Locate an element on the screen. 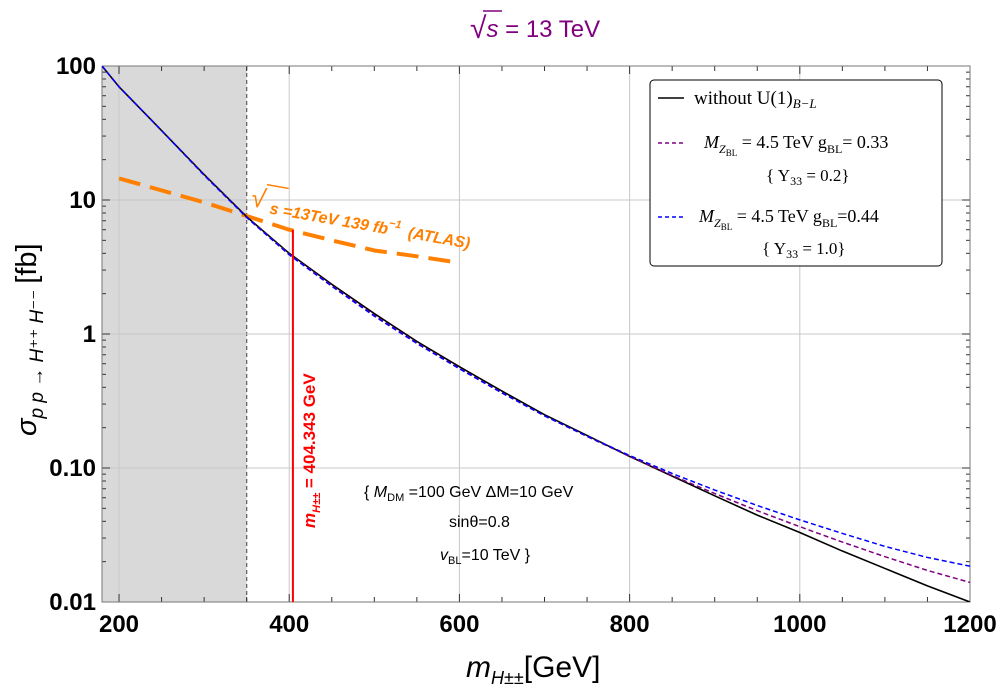 The image size is (1000, 690). x-tick-labels: 200 400 600 800 1000 1200 is located at coordinates (548, 624).